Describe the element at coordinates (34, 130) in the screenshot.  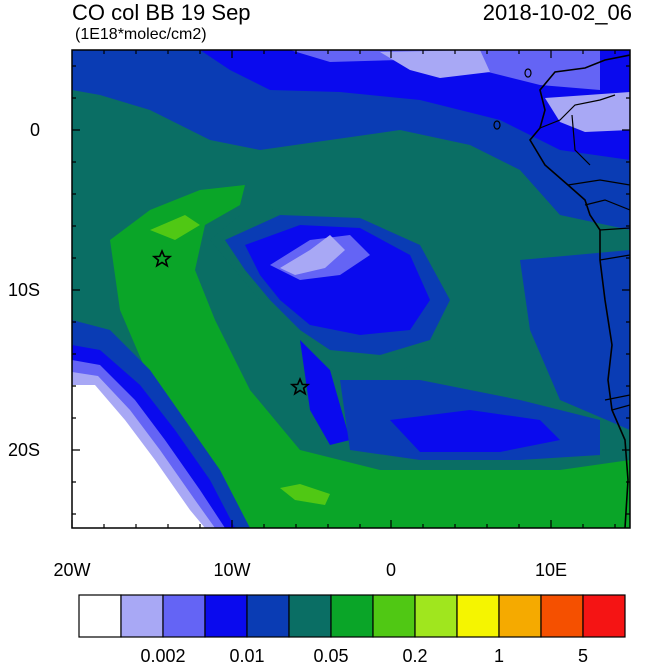
I see `lat-label: 0` at that location.